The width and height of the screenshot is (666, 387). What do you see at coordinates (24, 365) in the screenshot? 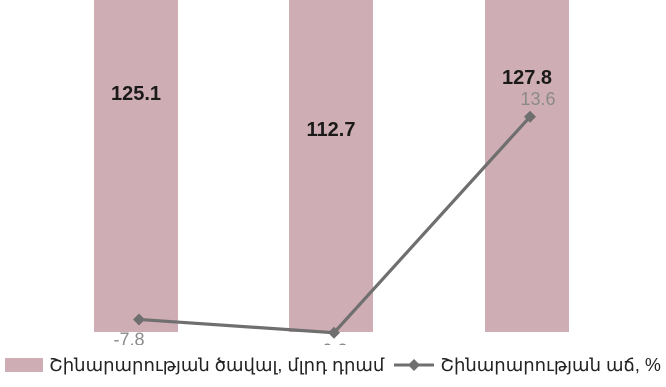
I see `legend-bar-swatch` at bounding box center [24, 365].